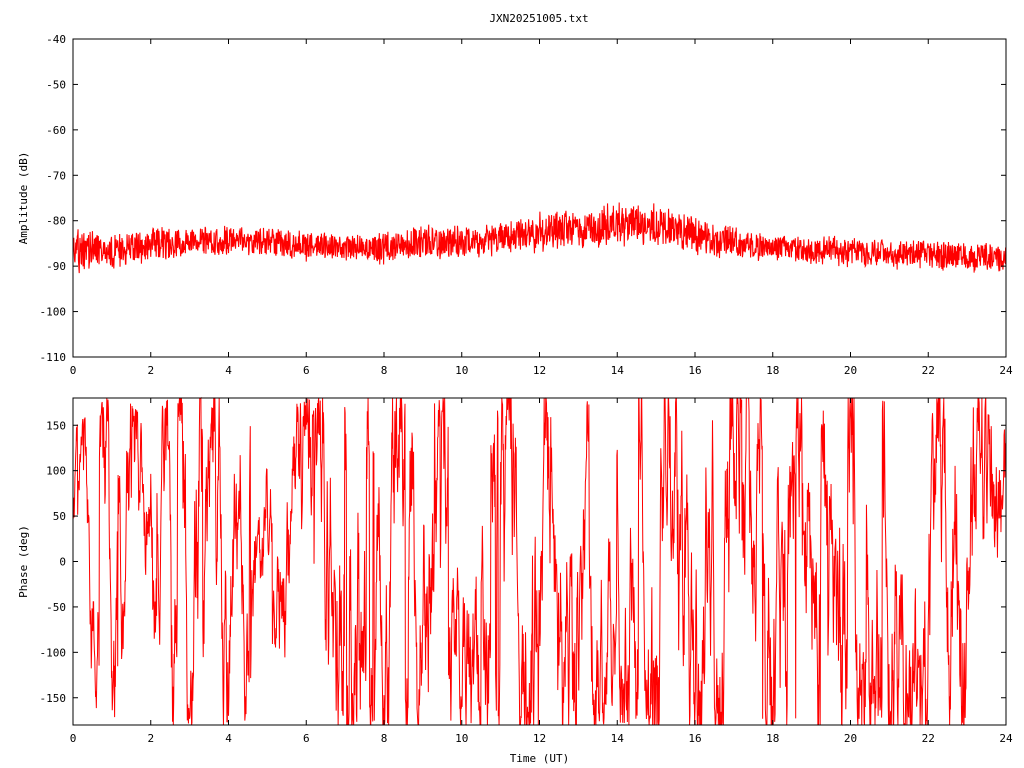 This screenshot has width=1024, height=768. I want to click on y-tick-label: 50, so click(59, 516).